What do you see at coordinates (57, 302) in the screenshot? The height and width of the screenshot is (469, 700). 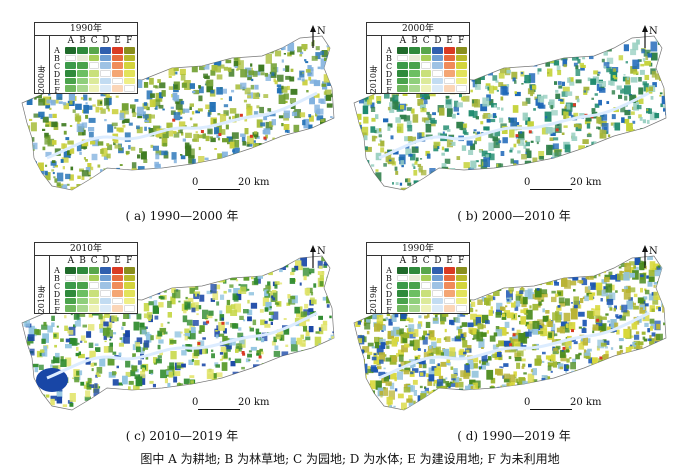 I see `legend-row-label: E` at bounding box center [57, 302].